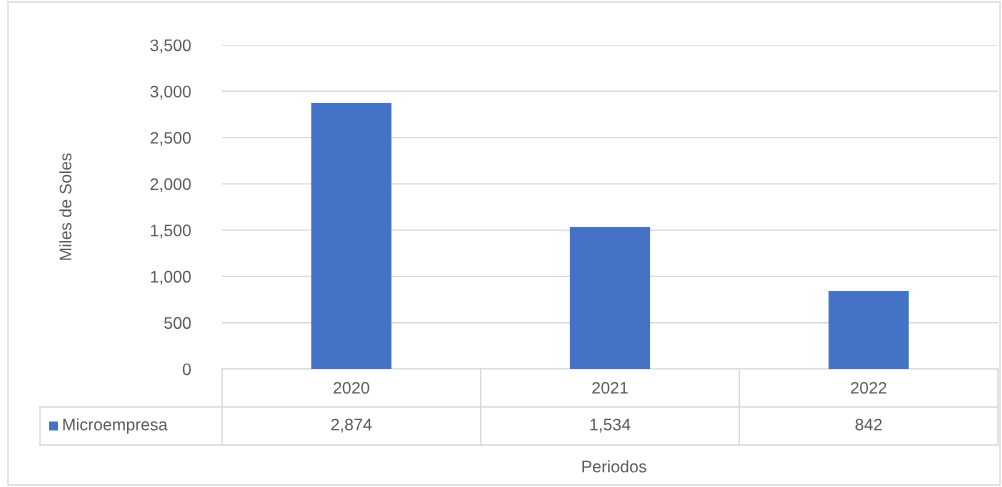 The image size is (1002, 487). I want to click on x-tick-label: 2022, so click(868, 387).